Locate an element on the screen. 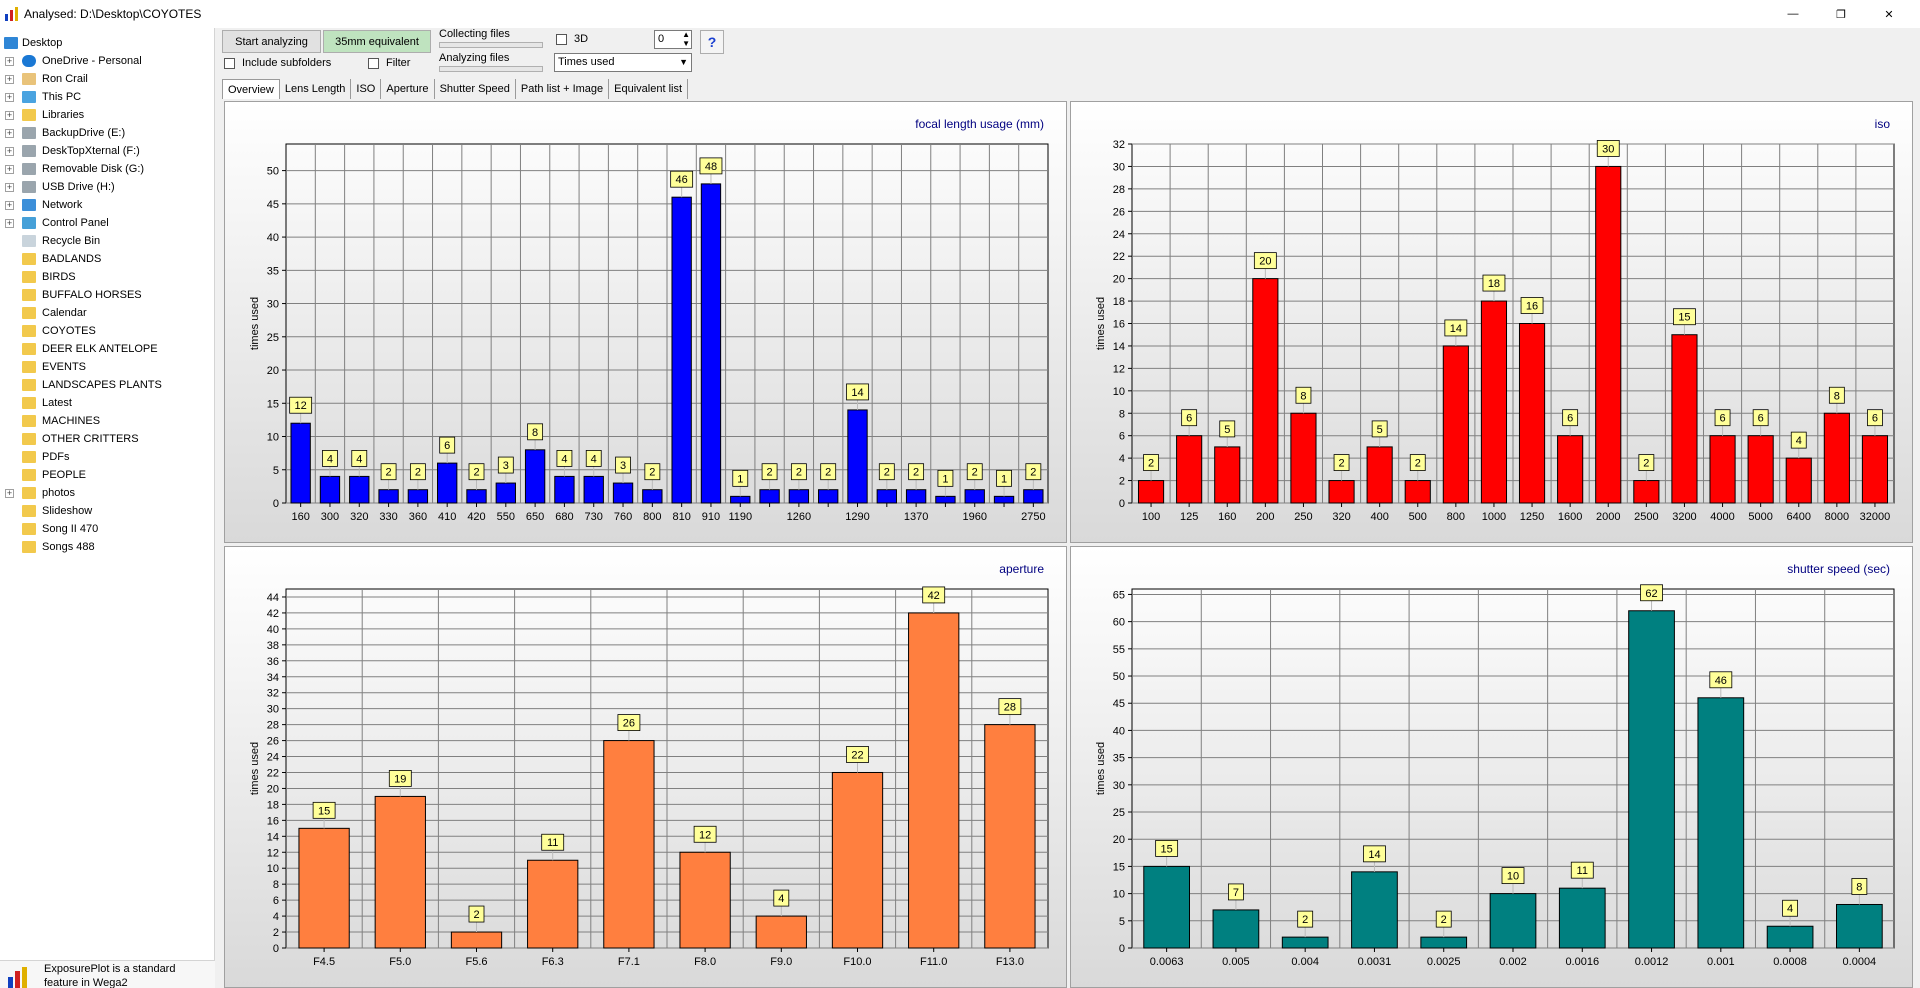  sidebar-item-desktopxternal-f: + DeskTopXternal (F:) is located at coordinates (105, 151).